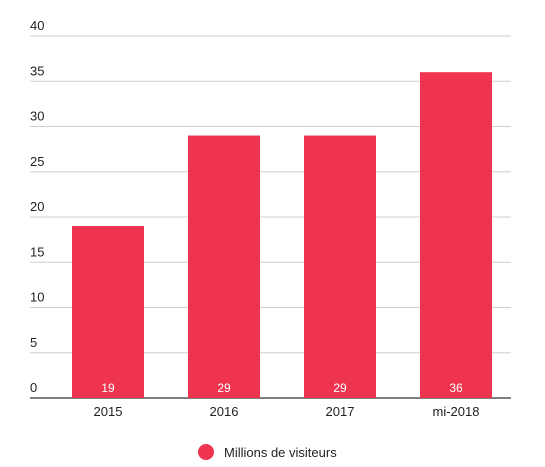 The height and width of the screenshot is (467, 545). What do you see at coordinates (37, 116) in the screenshot?
I see `y-tick-label: 30` at bounding box center [37, 116].